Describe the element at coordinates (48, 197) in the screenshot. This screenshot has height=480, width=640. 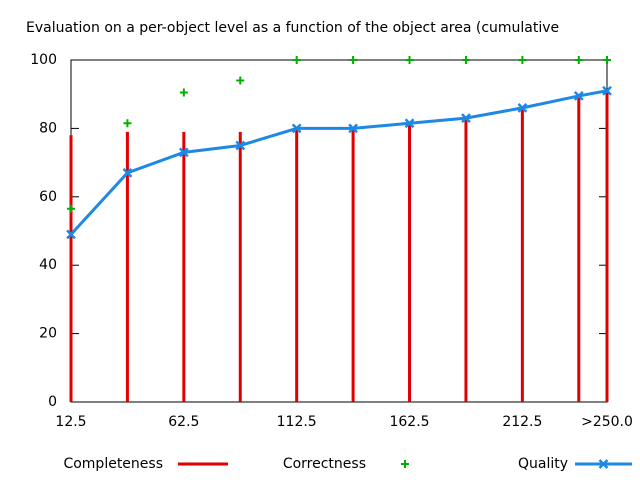
I see `y-tick-label: 60` at that location.